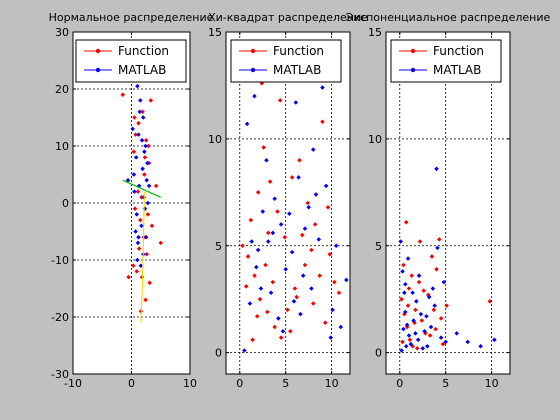 This screenshot has height=420, width=560. What do you see at coordinates (447, 259) in the screenshot?
I see `marks` at bounding box center [447, 259].